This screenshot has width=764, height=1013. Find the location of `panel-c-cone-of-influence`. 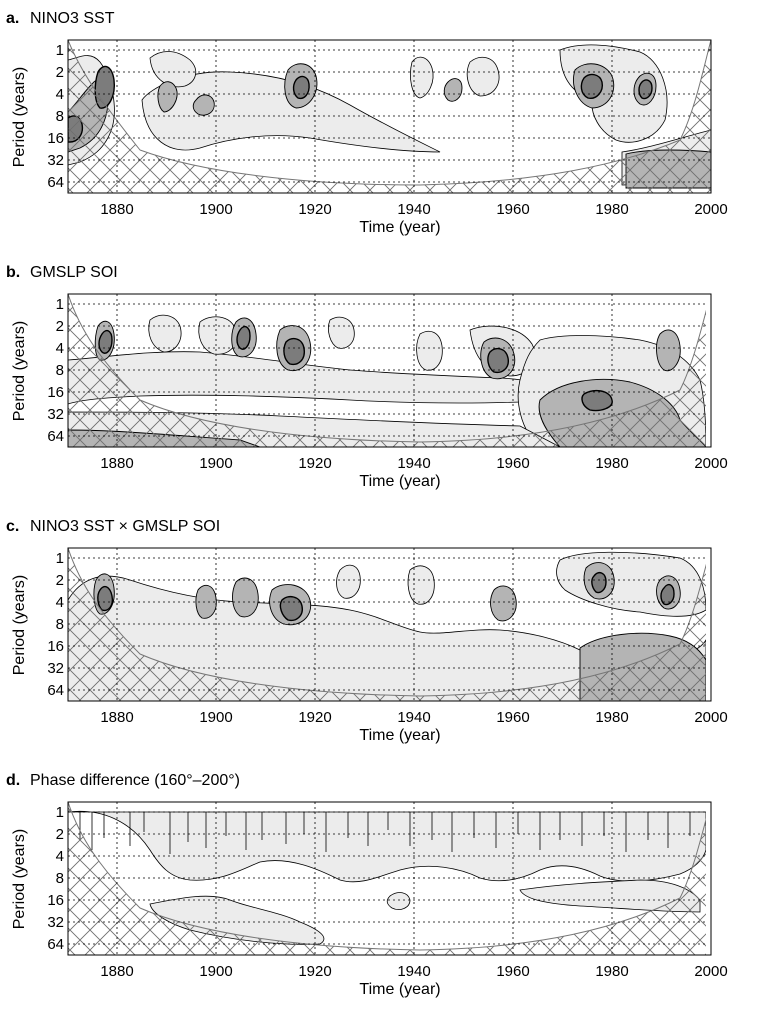

panel-c-cone-of-influence is located at coordinates (389, 624).